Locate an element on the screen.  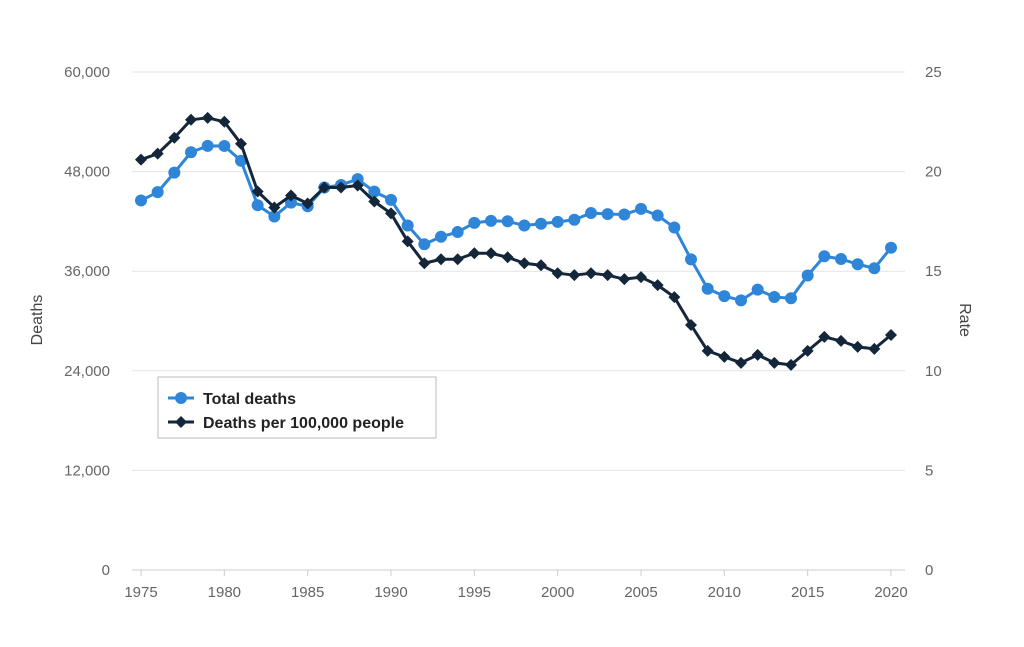
legend-box is located at coordinates (297, 407).